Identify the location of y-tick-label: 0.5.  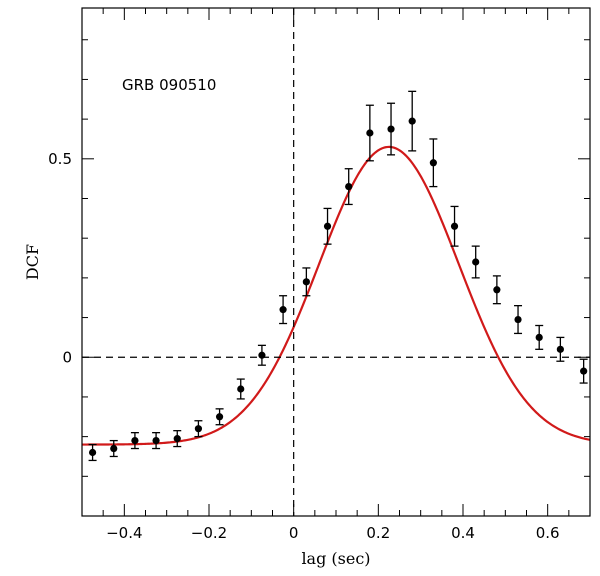
(60, 159).